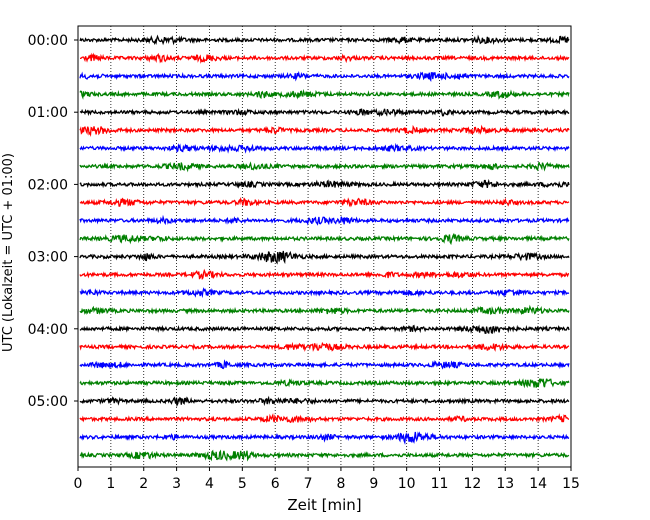  I want to click on x-tick-label-13: 13, so click(505, 484).